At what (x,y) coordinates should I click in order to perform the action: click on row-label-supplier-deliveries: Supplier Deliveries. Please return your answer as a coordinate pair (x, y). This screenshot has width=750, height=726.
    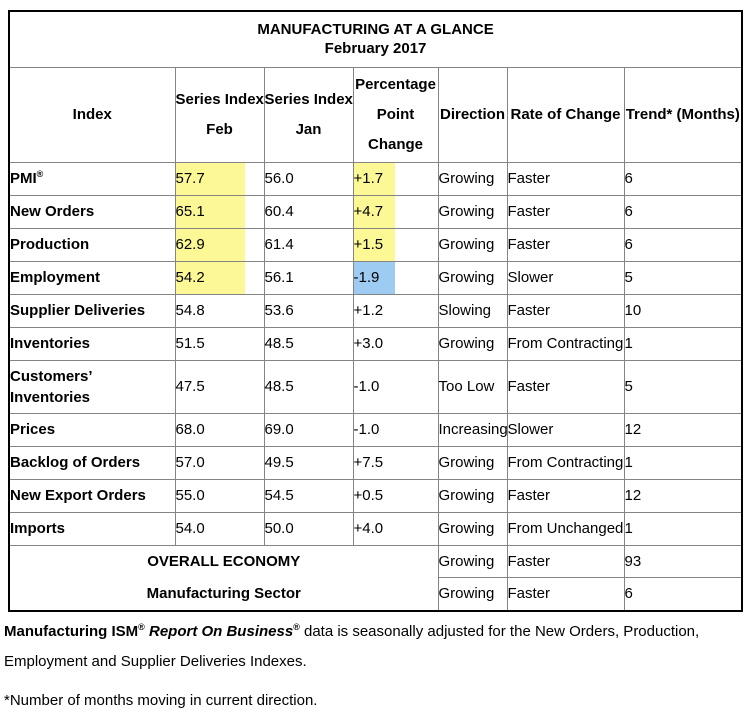
    Looking at the image, I should click on (92, 310).